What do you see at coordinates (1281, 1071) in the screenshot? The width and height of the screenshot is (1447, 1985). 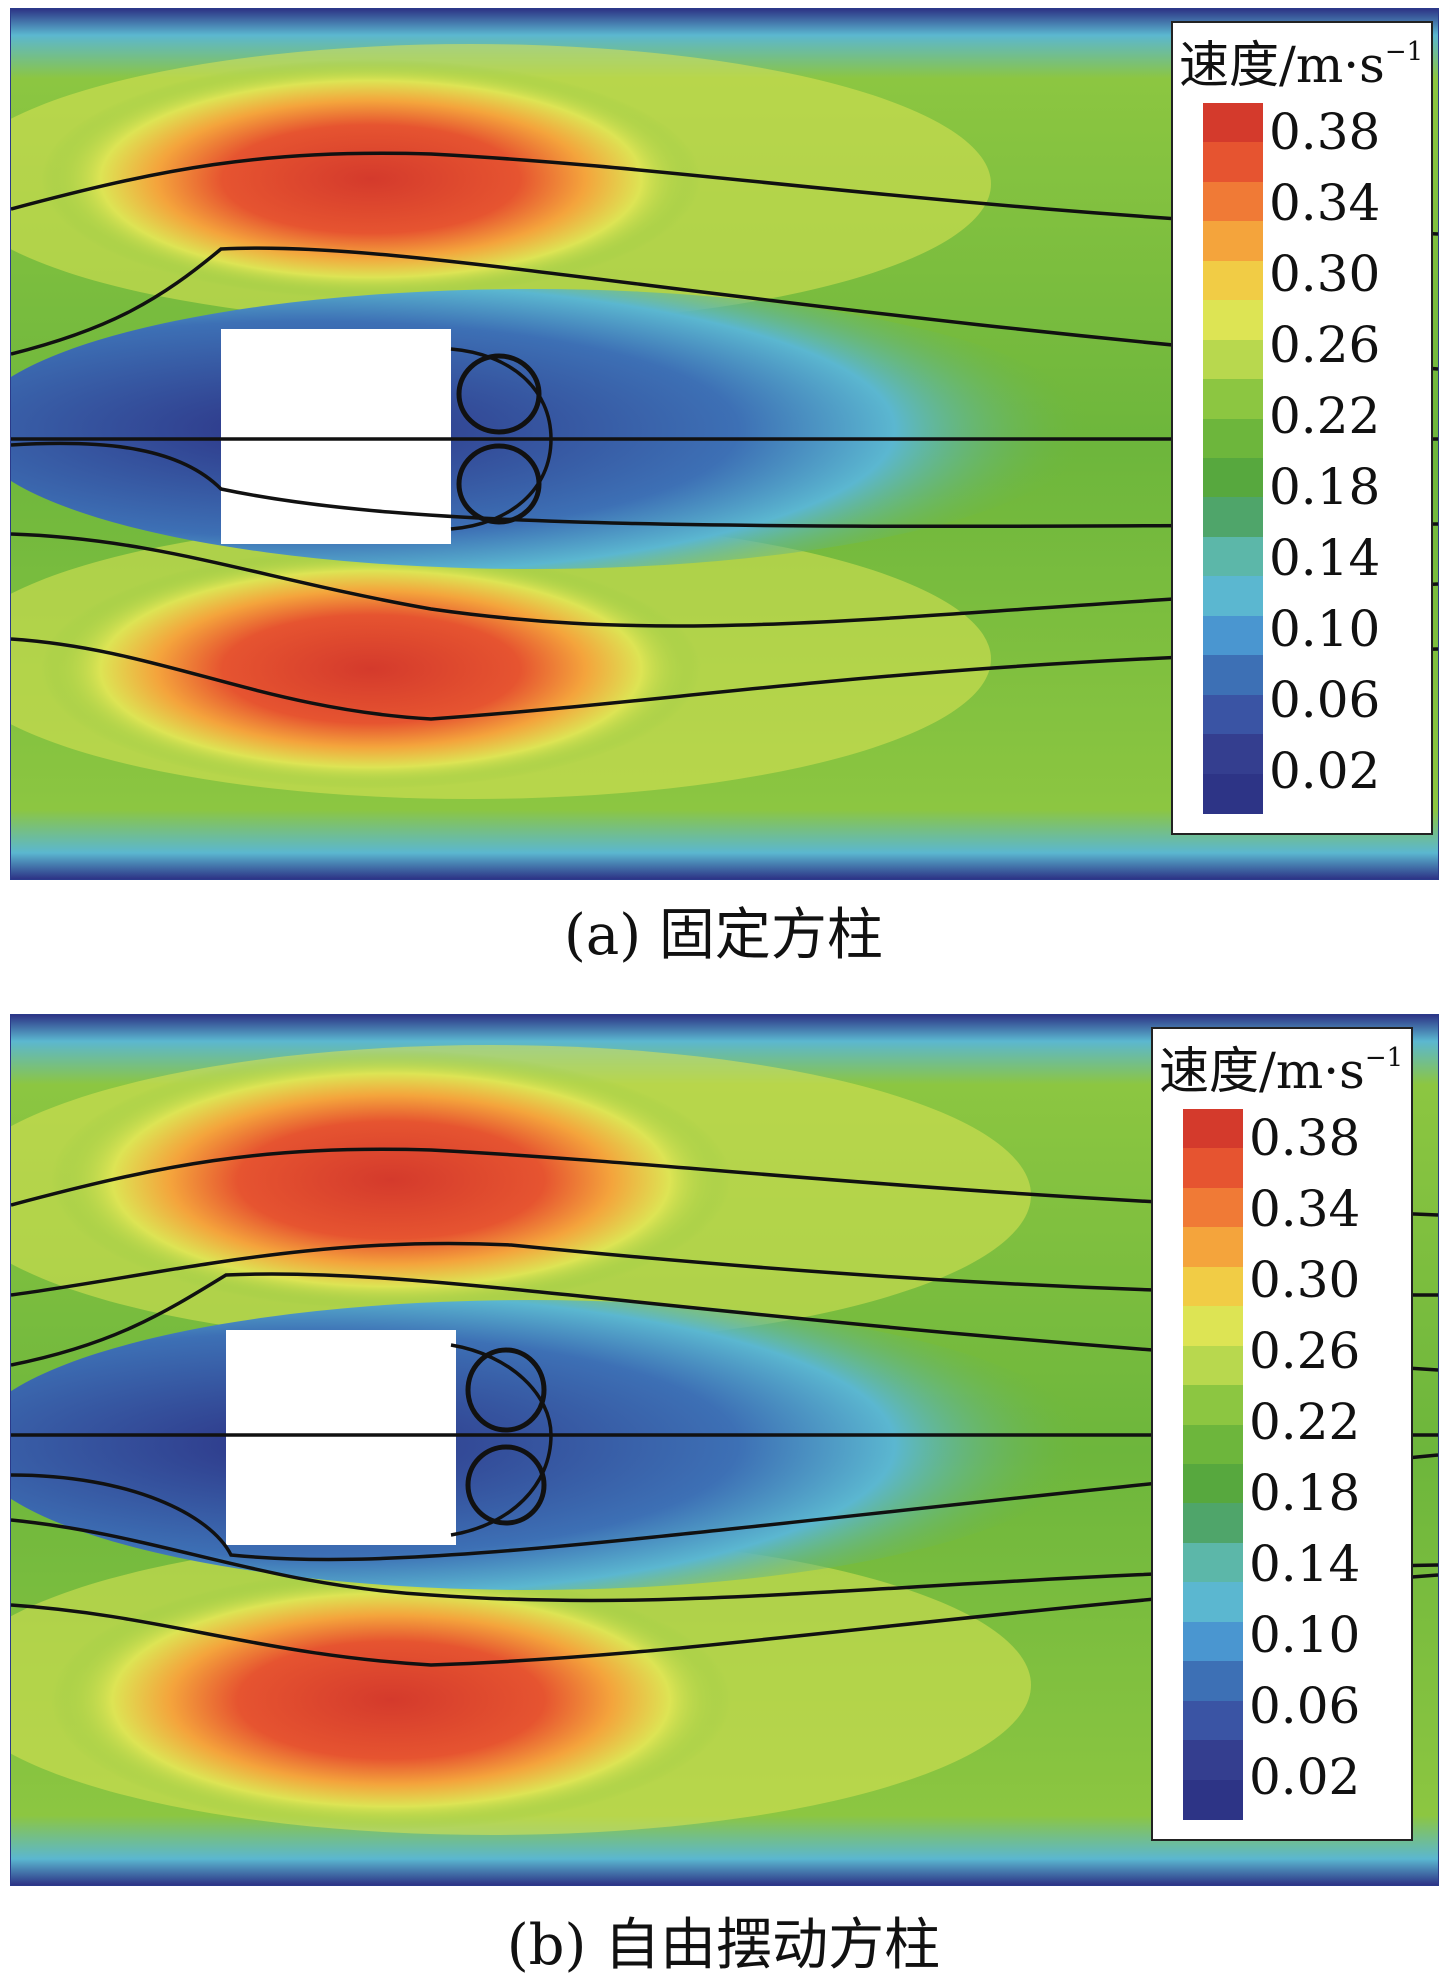 I see `legend-title-b: 速度/m·s−1` at bounding box center [1281, 1071].